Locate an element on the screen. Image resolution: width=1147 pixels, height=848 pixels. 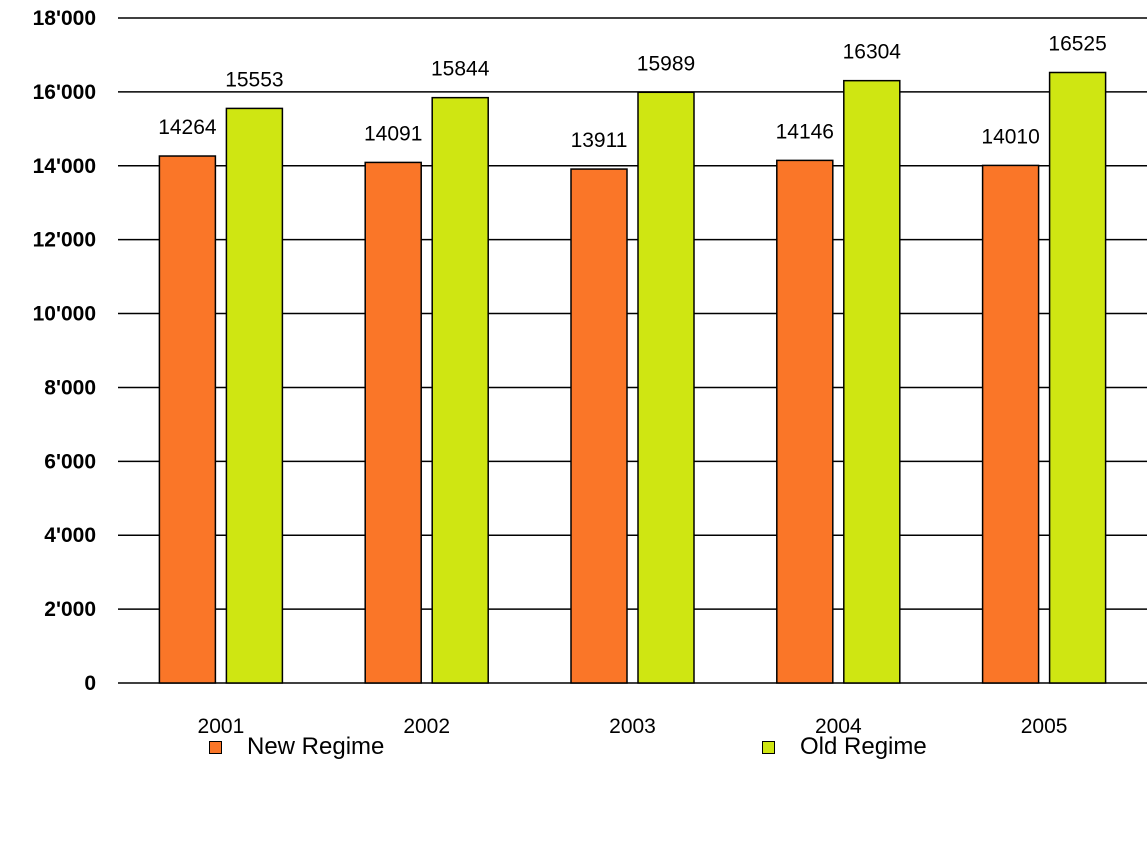
legend-swatch-new-regime is located at coordinates (215, 747).